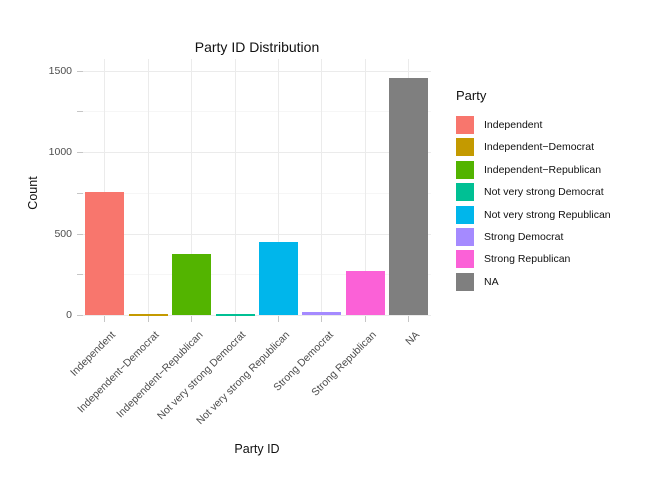  Describe the element at coordinates (63, 233) in the screenshot. I see `y-tick-label-500: 500` at that location.